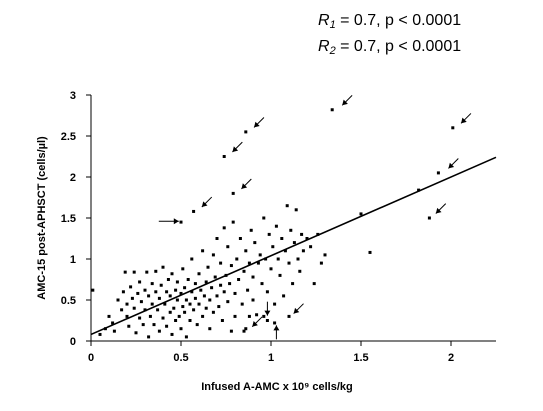 The width and height of the screenshot is (543, 411). I want to click on x-tick-label: 0.5, so click(180, 358).